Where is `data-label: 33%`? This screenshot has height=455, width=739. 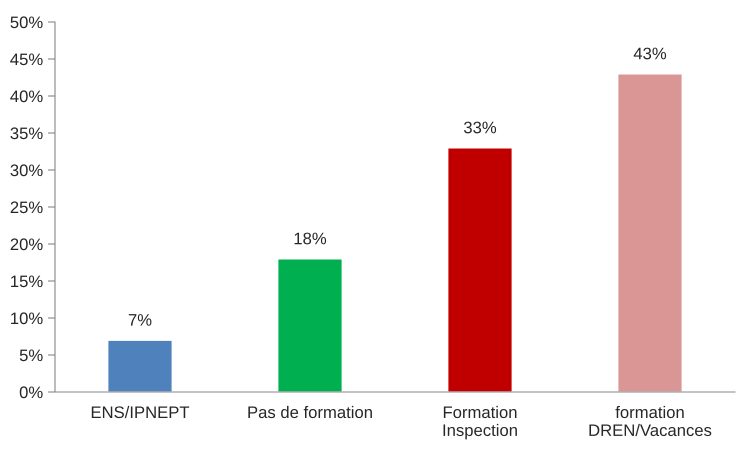
data-label: 33% is located at coordinates (480, 128).